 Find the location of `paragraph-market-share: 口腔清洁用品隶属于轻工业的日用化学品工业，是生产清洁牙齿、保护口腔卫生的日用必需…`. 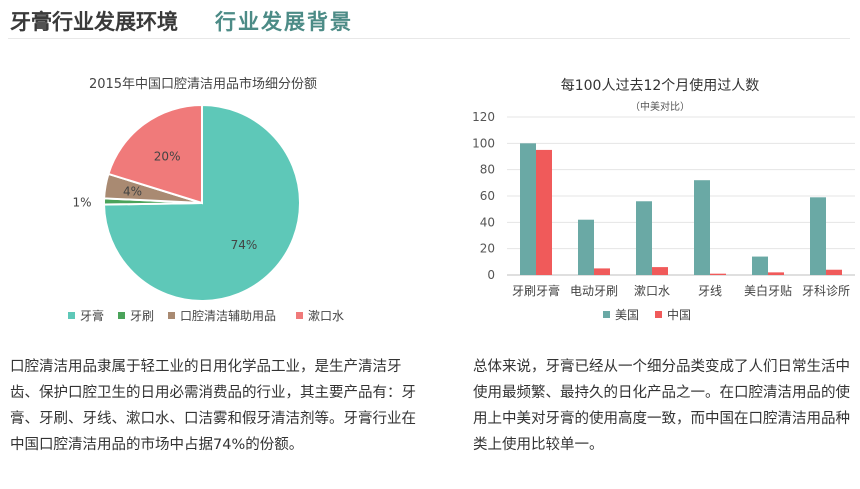

paragraph-market-share: 口腔清洁用品隶属于轻工业的日用化学品工业，是生产清洁牙齿、保护口腔卫生的日用必需… is located at coordinates (213, 406).